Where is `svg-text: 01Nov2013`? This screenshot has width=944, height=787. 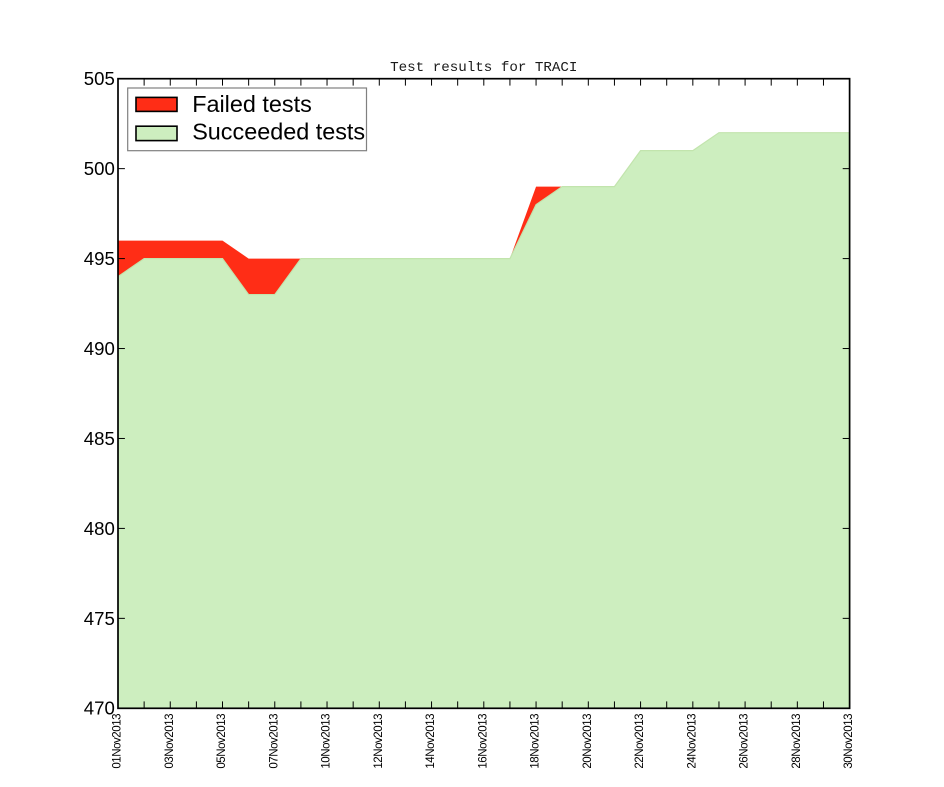
svg-text: 01Nov2013 is located at coordinates (118, 741).